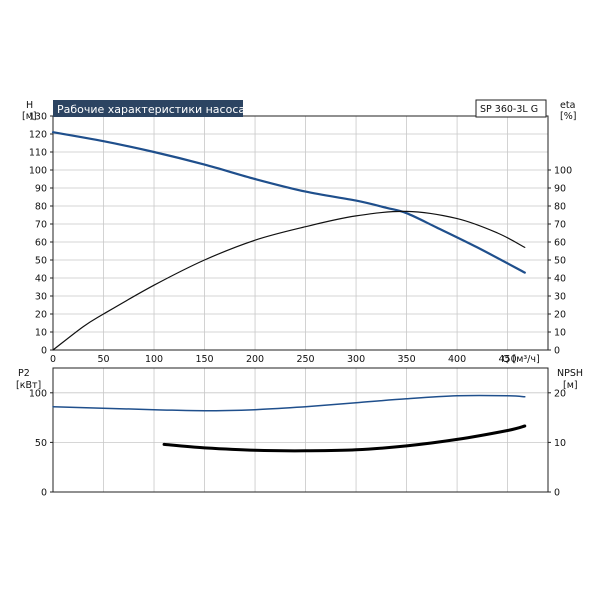  Describe the element at coordinates (29, 105) in the screenshot. I see `h-axis-name: H` at that location.